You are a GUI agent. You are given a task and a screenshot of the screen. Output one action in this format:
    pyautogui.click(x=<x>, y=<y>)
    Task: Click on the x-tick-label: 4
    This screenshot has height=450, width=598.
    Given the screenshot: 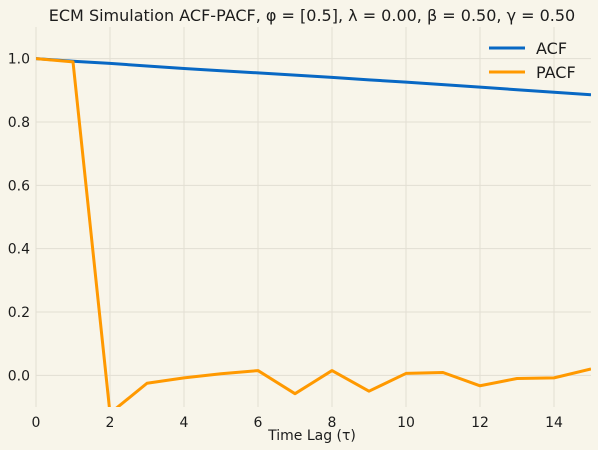 What is the action you would take?
    pyautogui.click(x=184, y=423)
    